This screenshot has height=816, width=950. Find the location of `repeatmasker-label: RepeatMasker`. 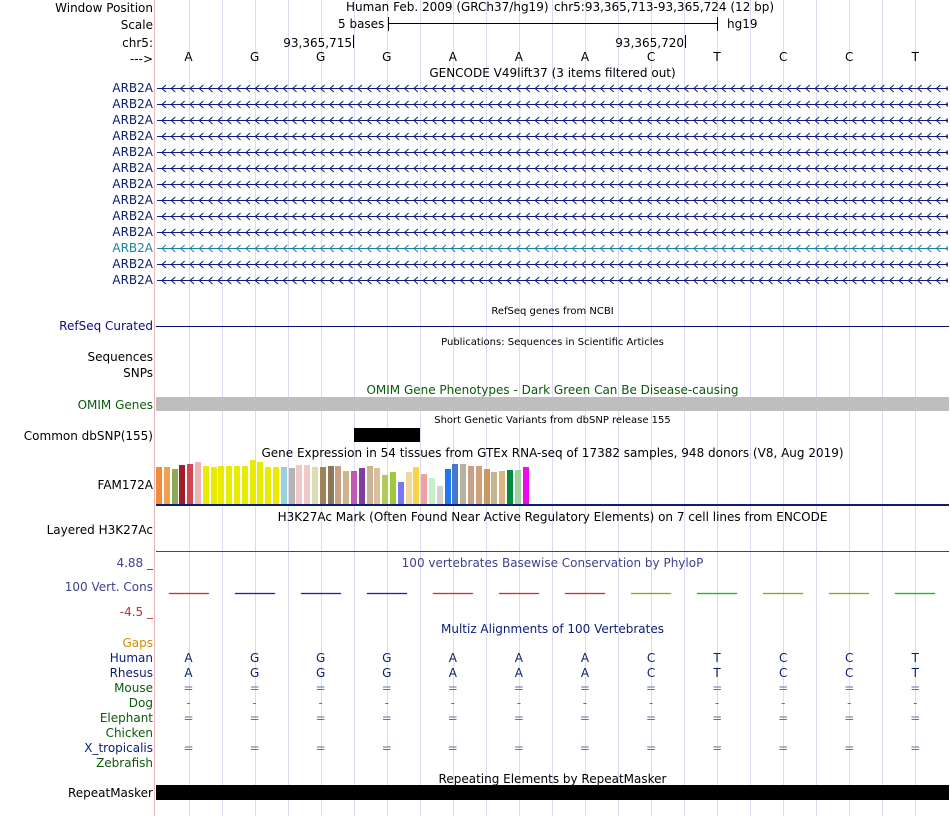

repeatmasker-label: RepeatMasker is located at coordinates (110, 793).